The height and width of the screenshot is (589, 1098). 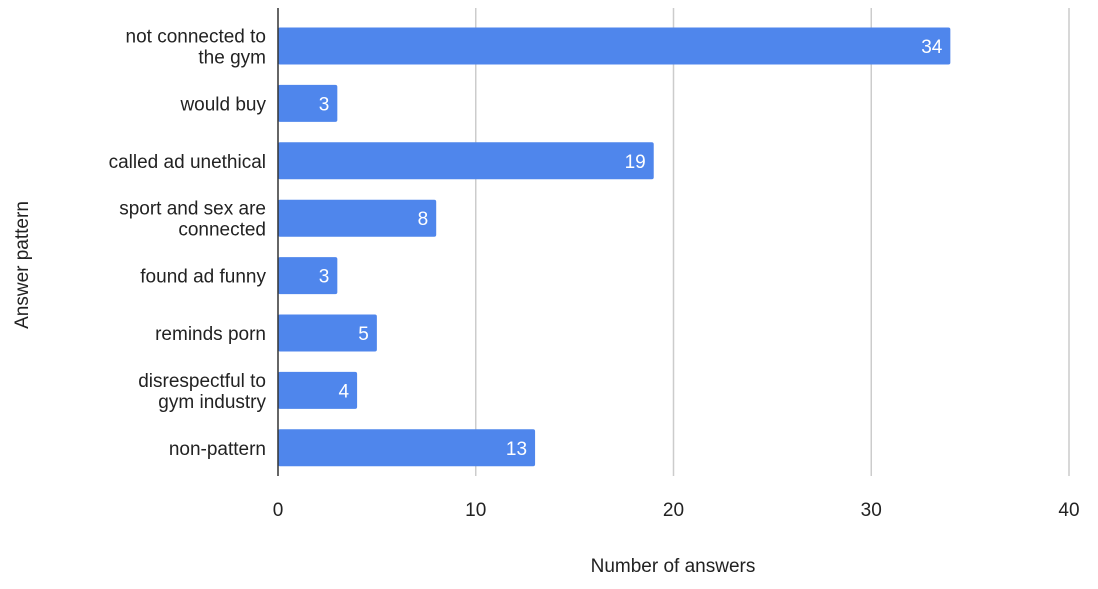 What do you see at coordinates (932, 47) in the screenshot?
I see `data-label: 34` at bounding box center [932, 47].